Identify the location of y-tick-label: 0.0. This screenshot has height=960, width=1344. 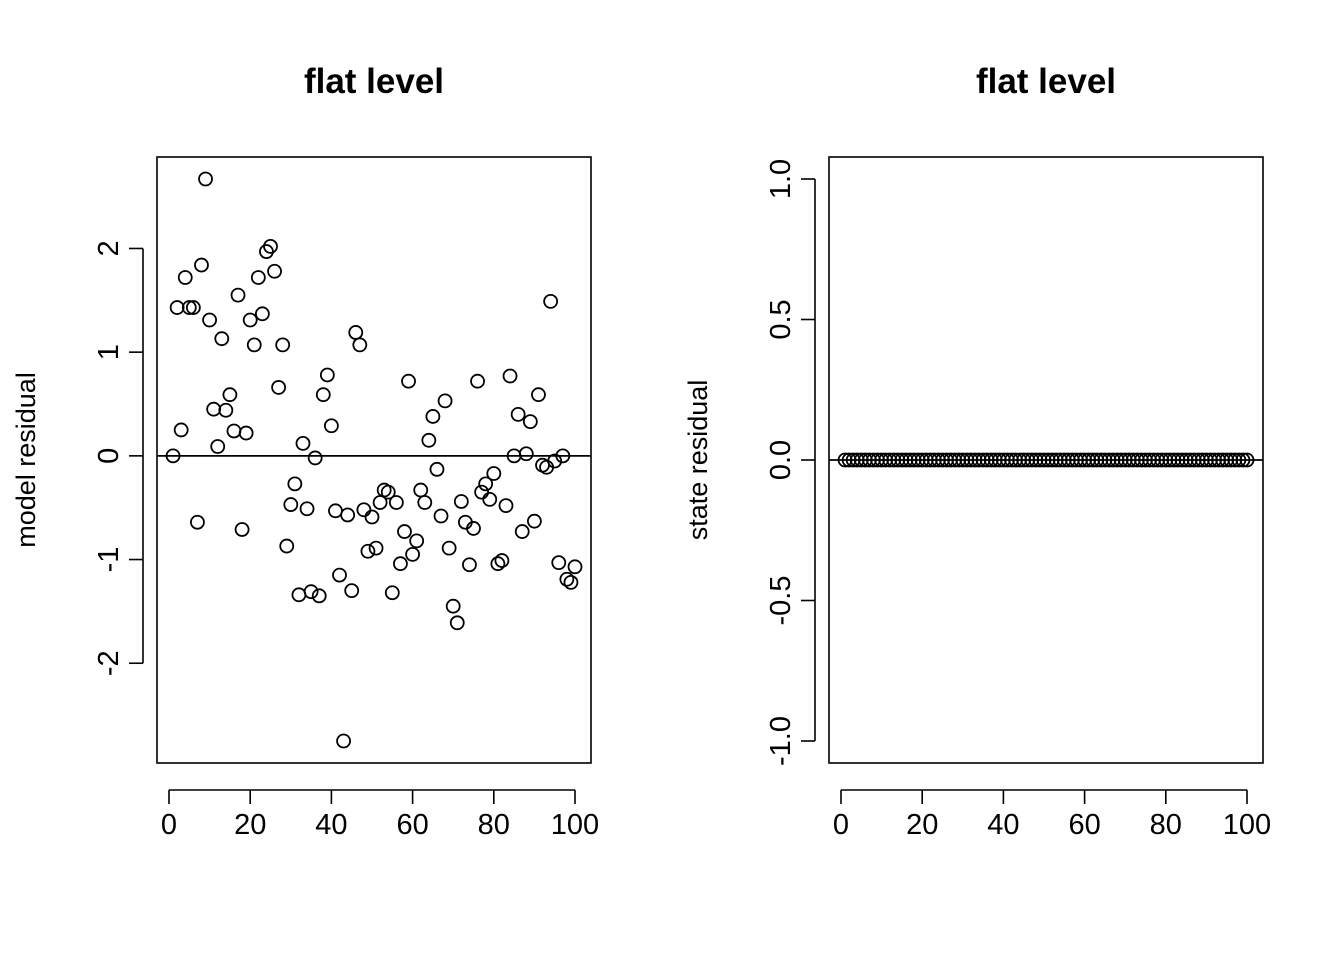
(781, 460).